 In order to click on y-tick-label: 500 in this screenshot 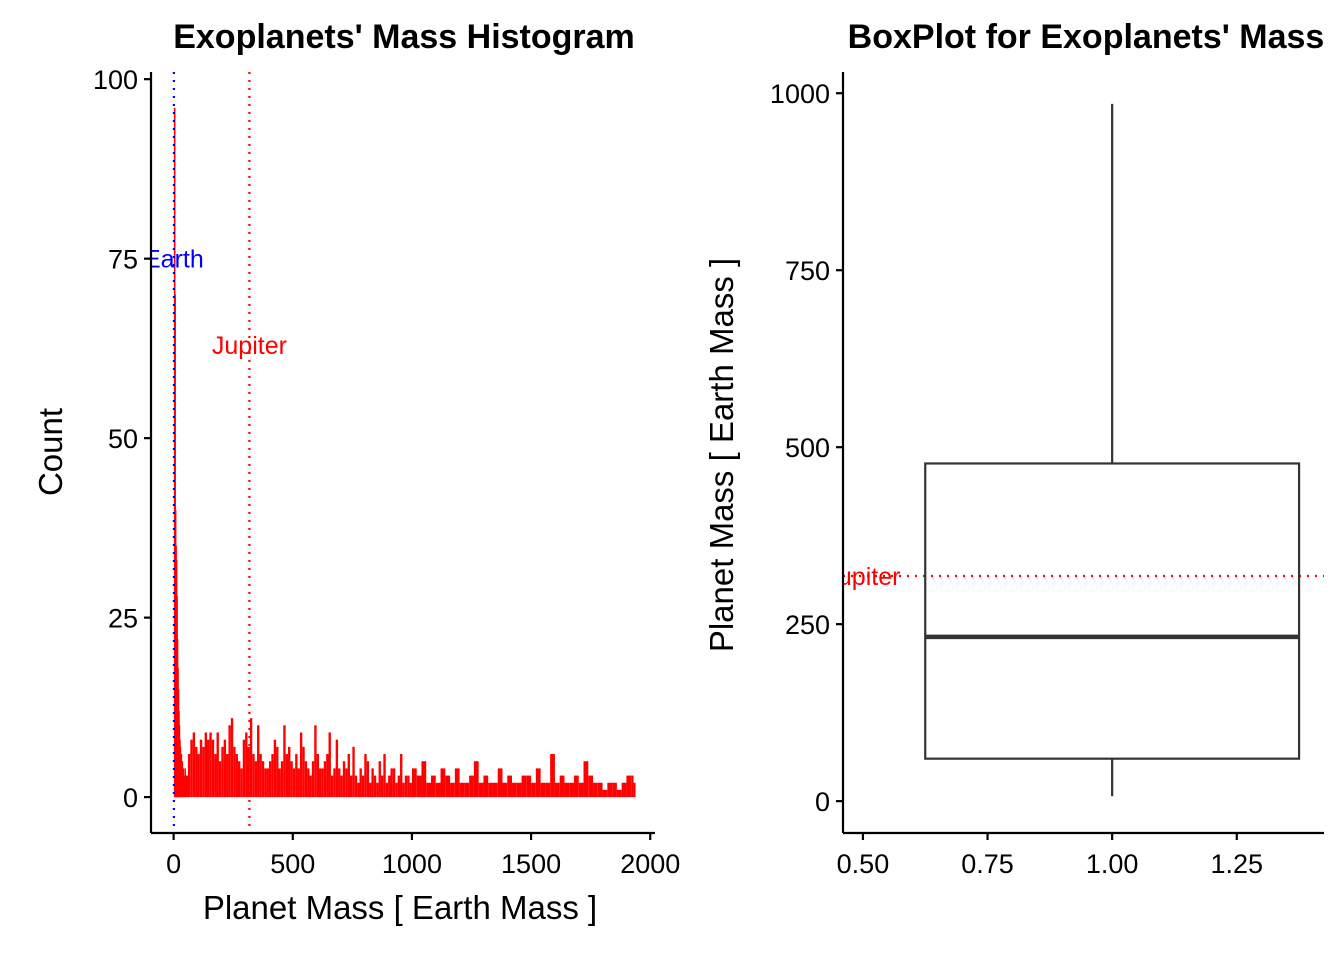, I will do `click(807, 448)`.